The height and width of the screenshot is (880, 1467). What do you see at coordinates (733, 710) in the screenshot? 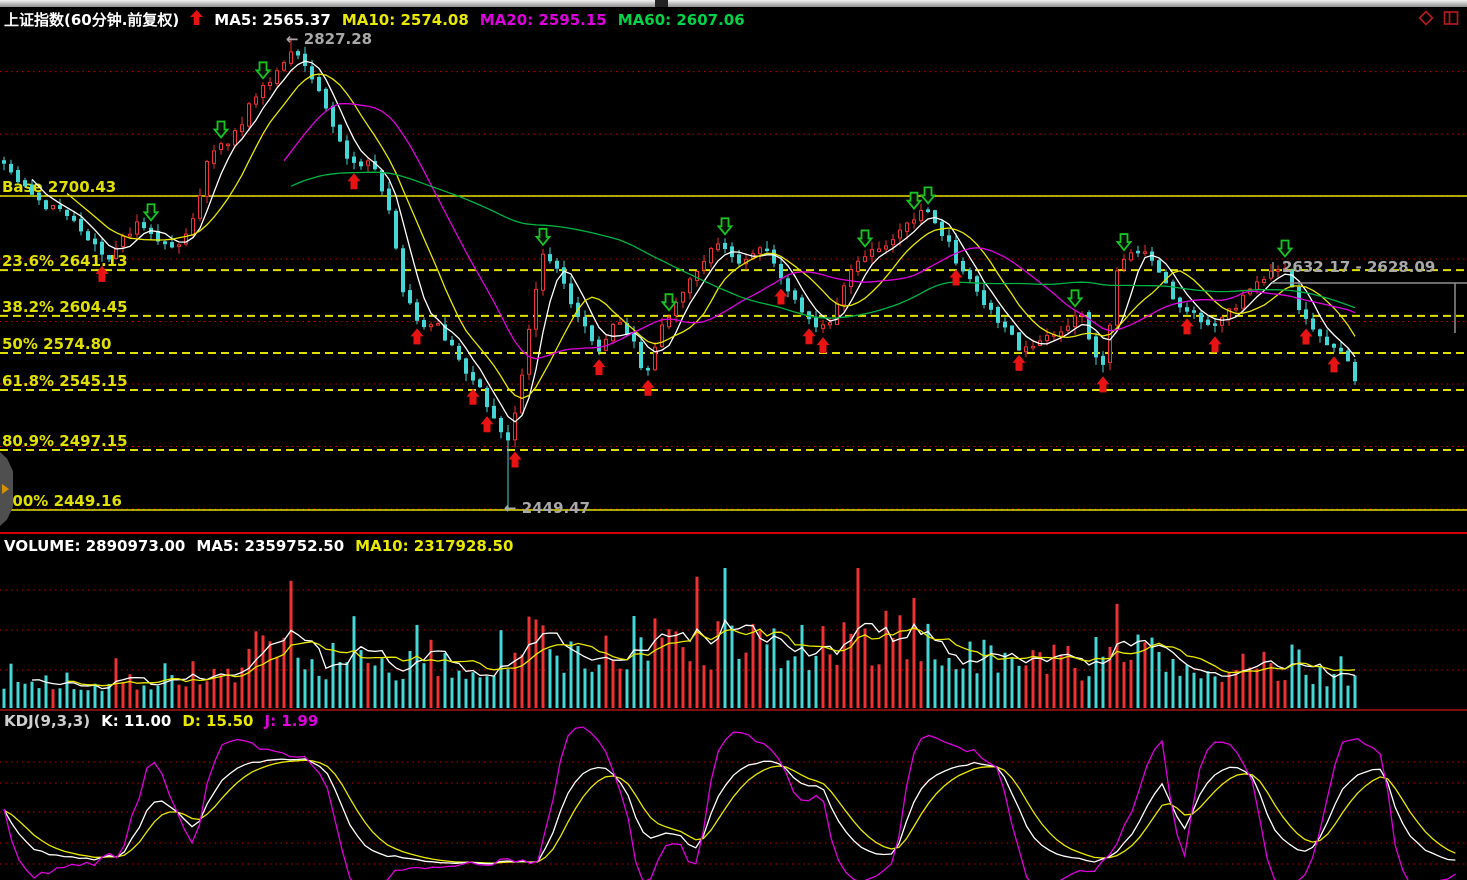
I see `kdj-panel-separator` at bounding box center [733, 710].